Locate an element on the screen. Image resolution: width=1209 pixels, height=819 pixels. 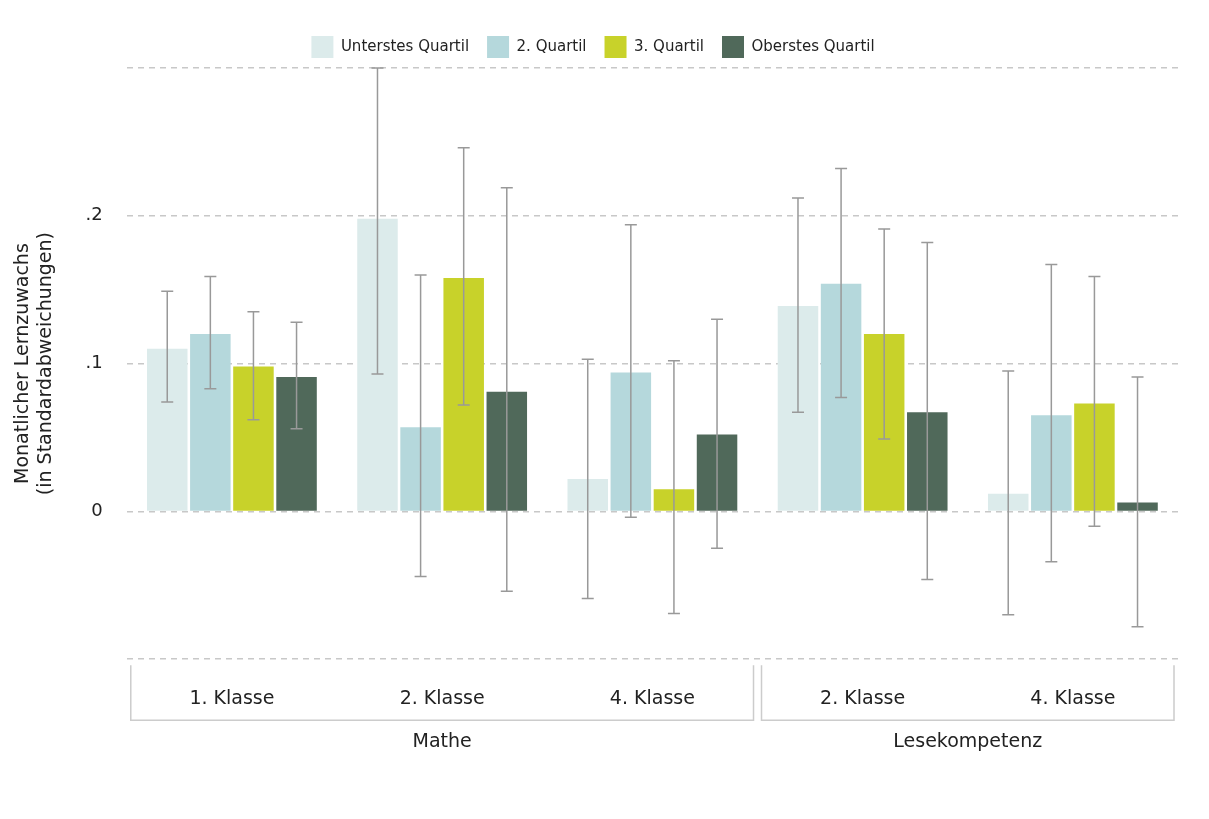
y-axis-title: Monatlicher Lernzuwachs (in Standardabweichungen) is located at coordinates (33, 364).